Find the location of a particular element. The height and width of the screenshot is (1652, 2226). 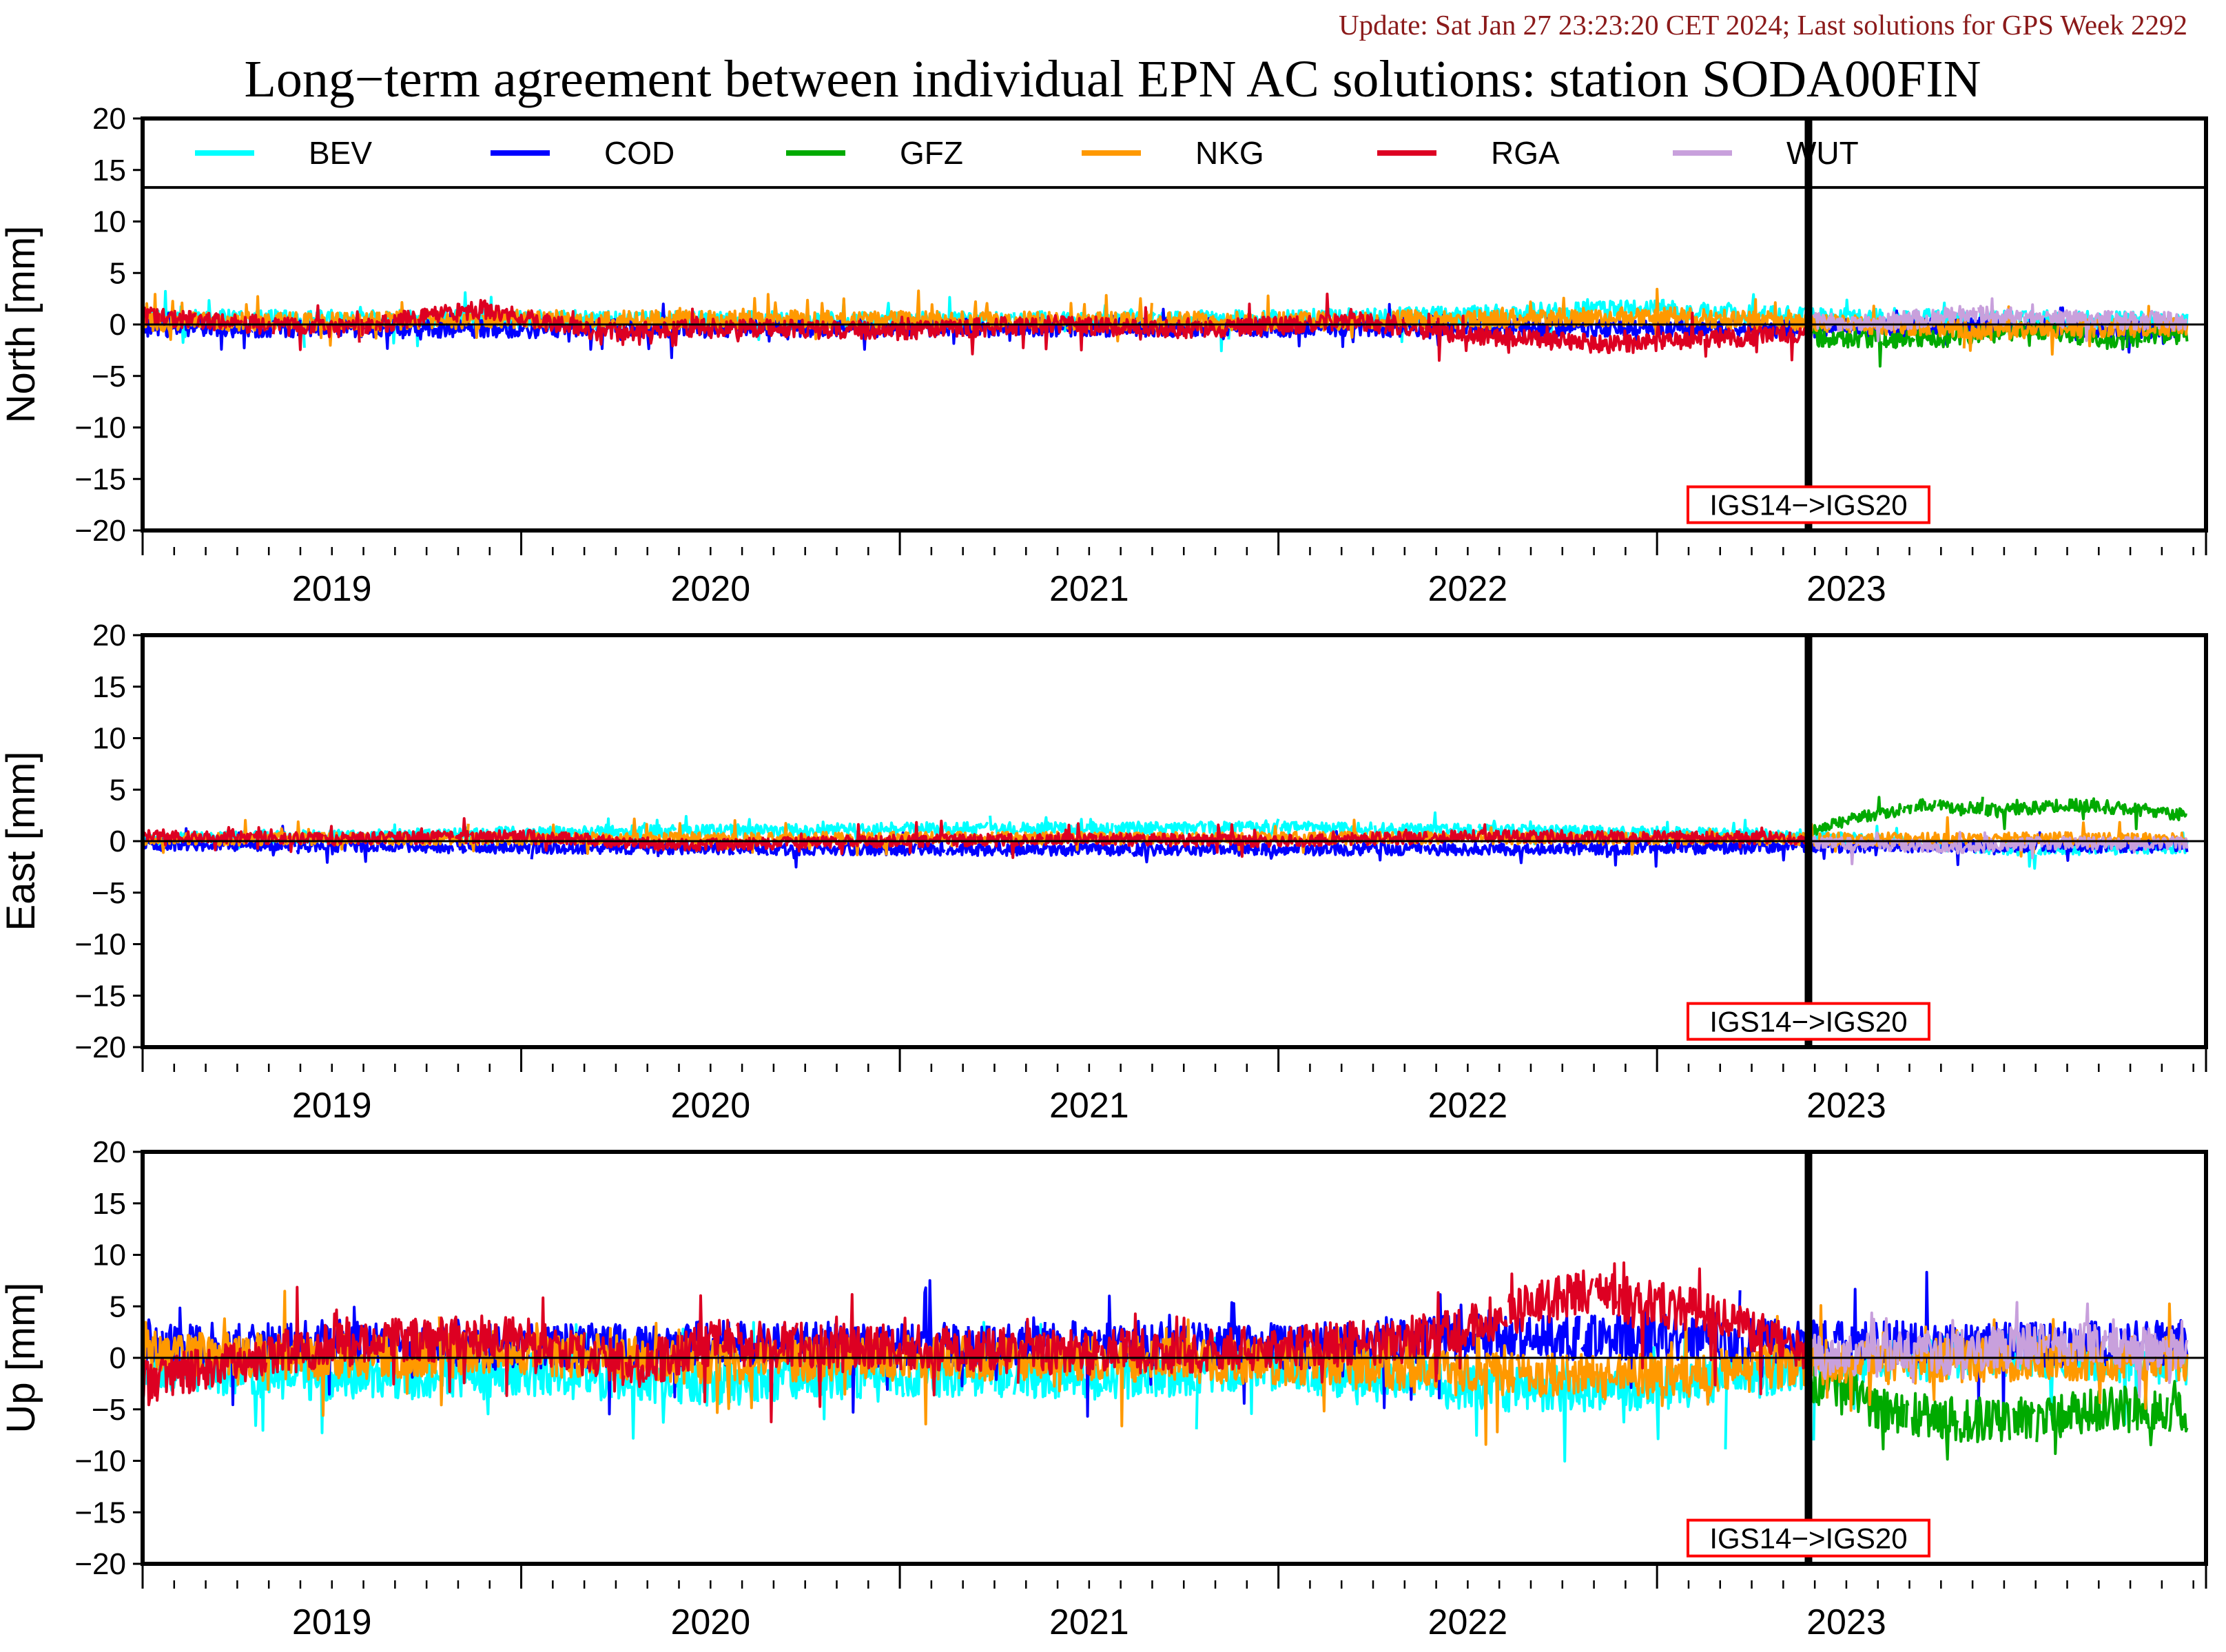

series-line-rga is located at coordinates (976, 327).